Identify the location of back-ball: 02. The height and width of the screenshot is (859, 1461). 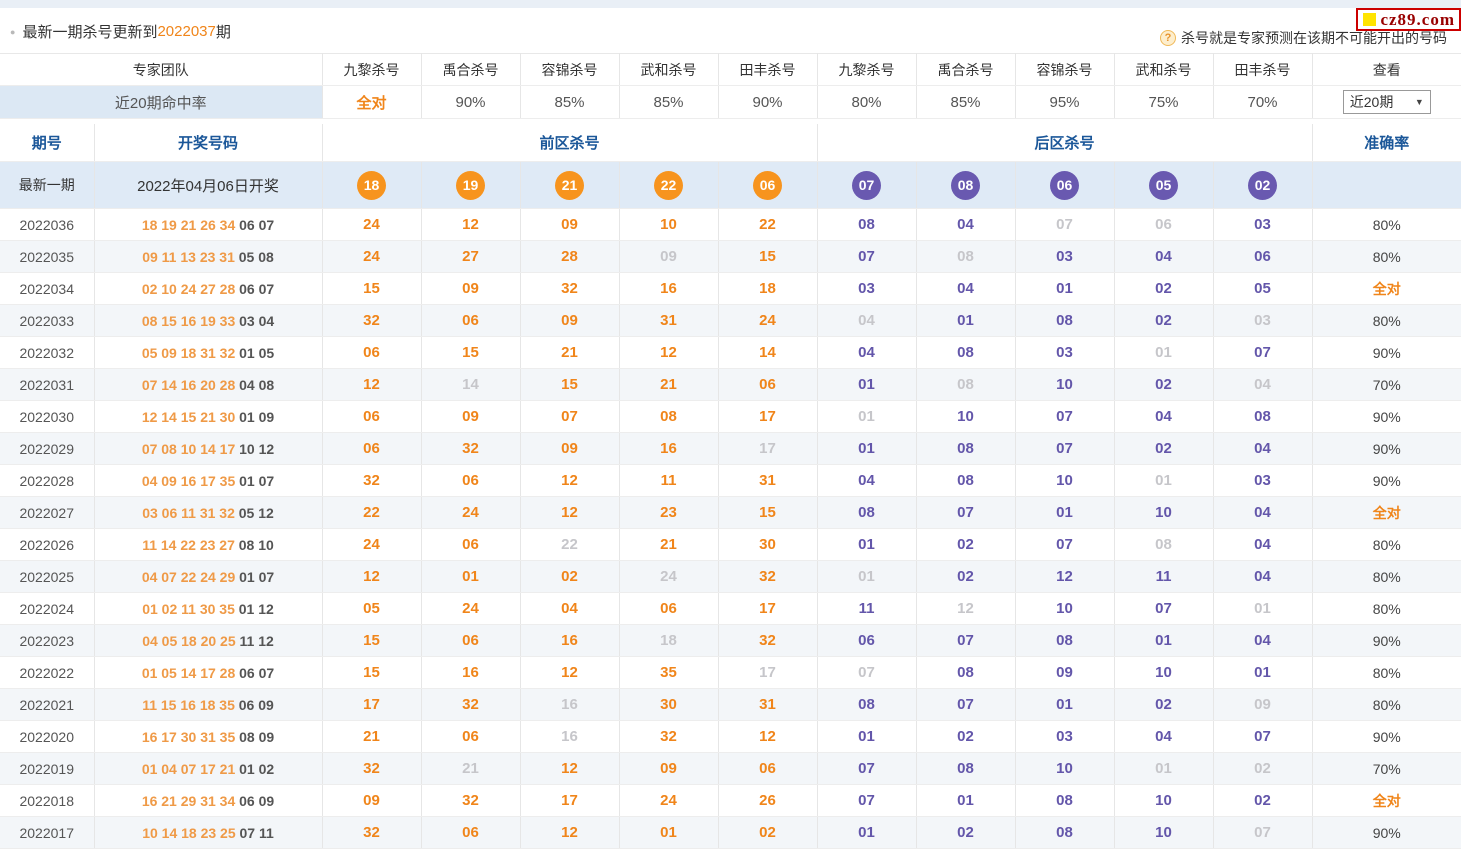
(1262, 185).